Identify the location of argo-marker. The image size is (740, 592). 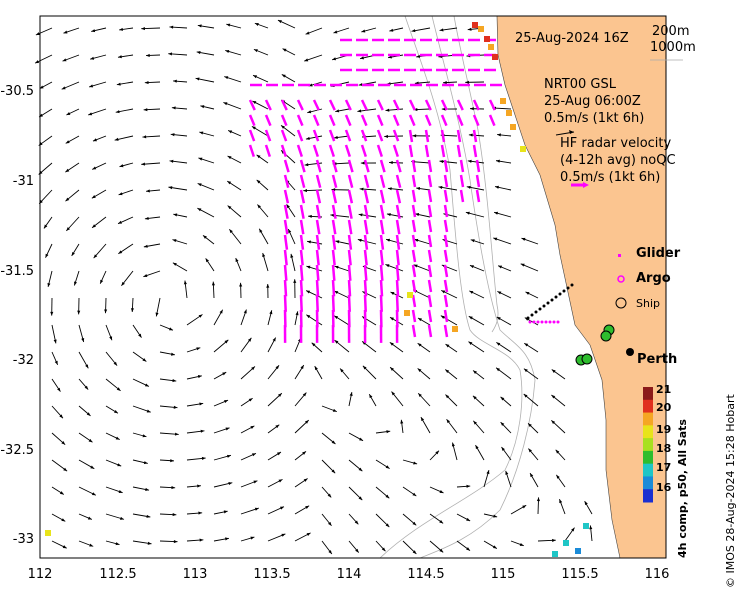
(621, 279).